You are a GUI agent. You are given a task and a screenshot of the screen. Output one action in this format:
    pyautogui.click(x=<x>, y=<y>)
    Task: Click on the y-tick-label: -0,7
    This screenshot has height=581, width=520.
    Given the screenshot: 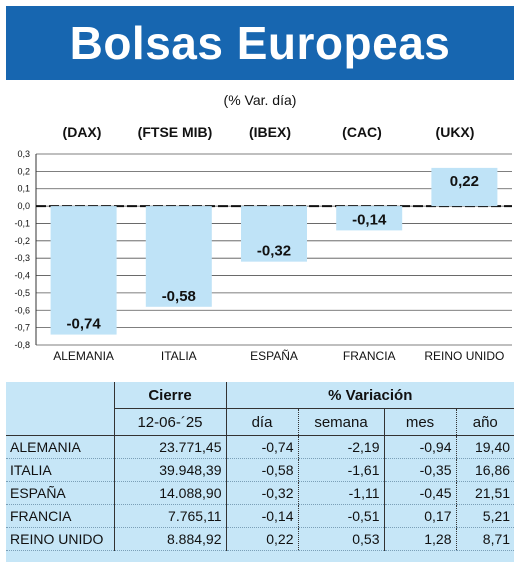 What is the action you would take?
    pyautogui.click(x=22, y=328)
    